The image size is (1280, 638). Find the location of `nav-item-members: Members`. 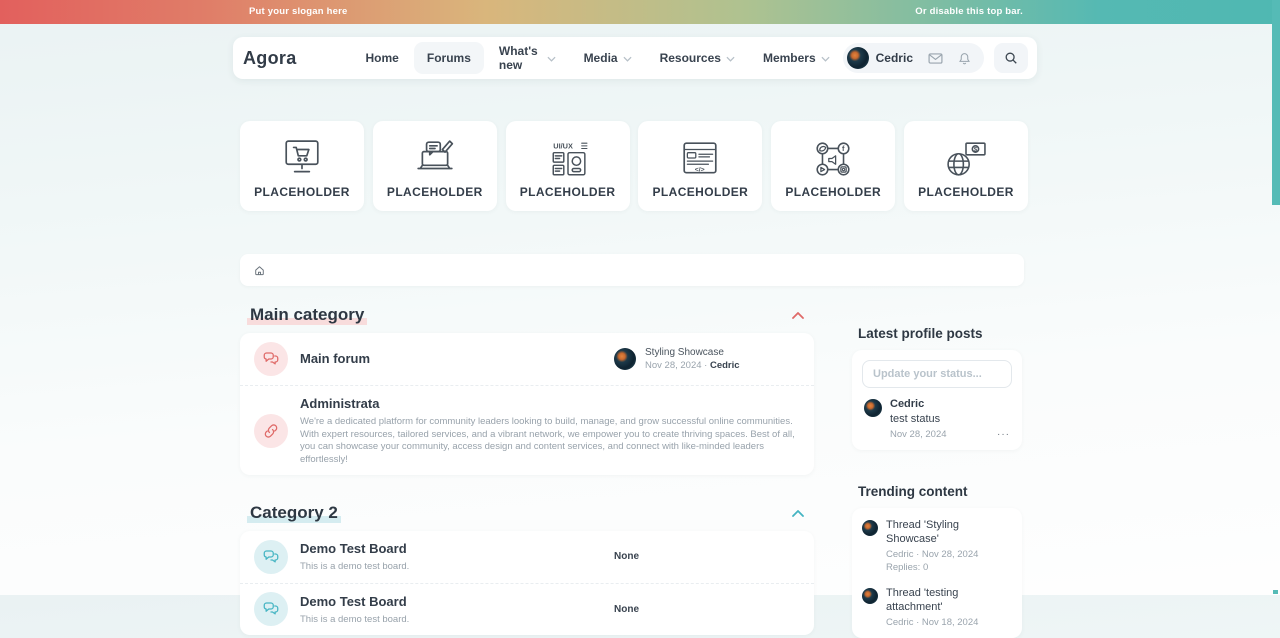

nav-item-members: Members is located at coordinates (796, 58).